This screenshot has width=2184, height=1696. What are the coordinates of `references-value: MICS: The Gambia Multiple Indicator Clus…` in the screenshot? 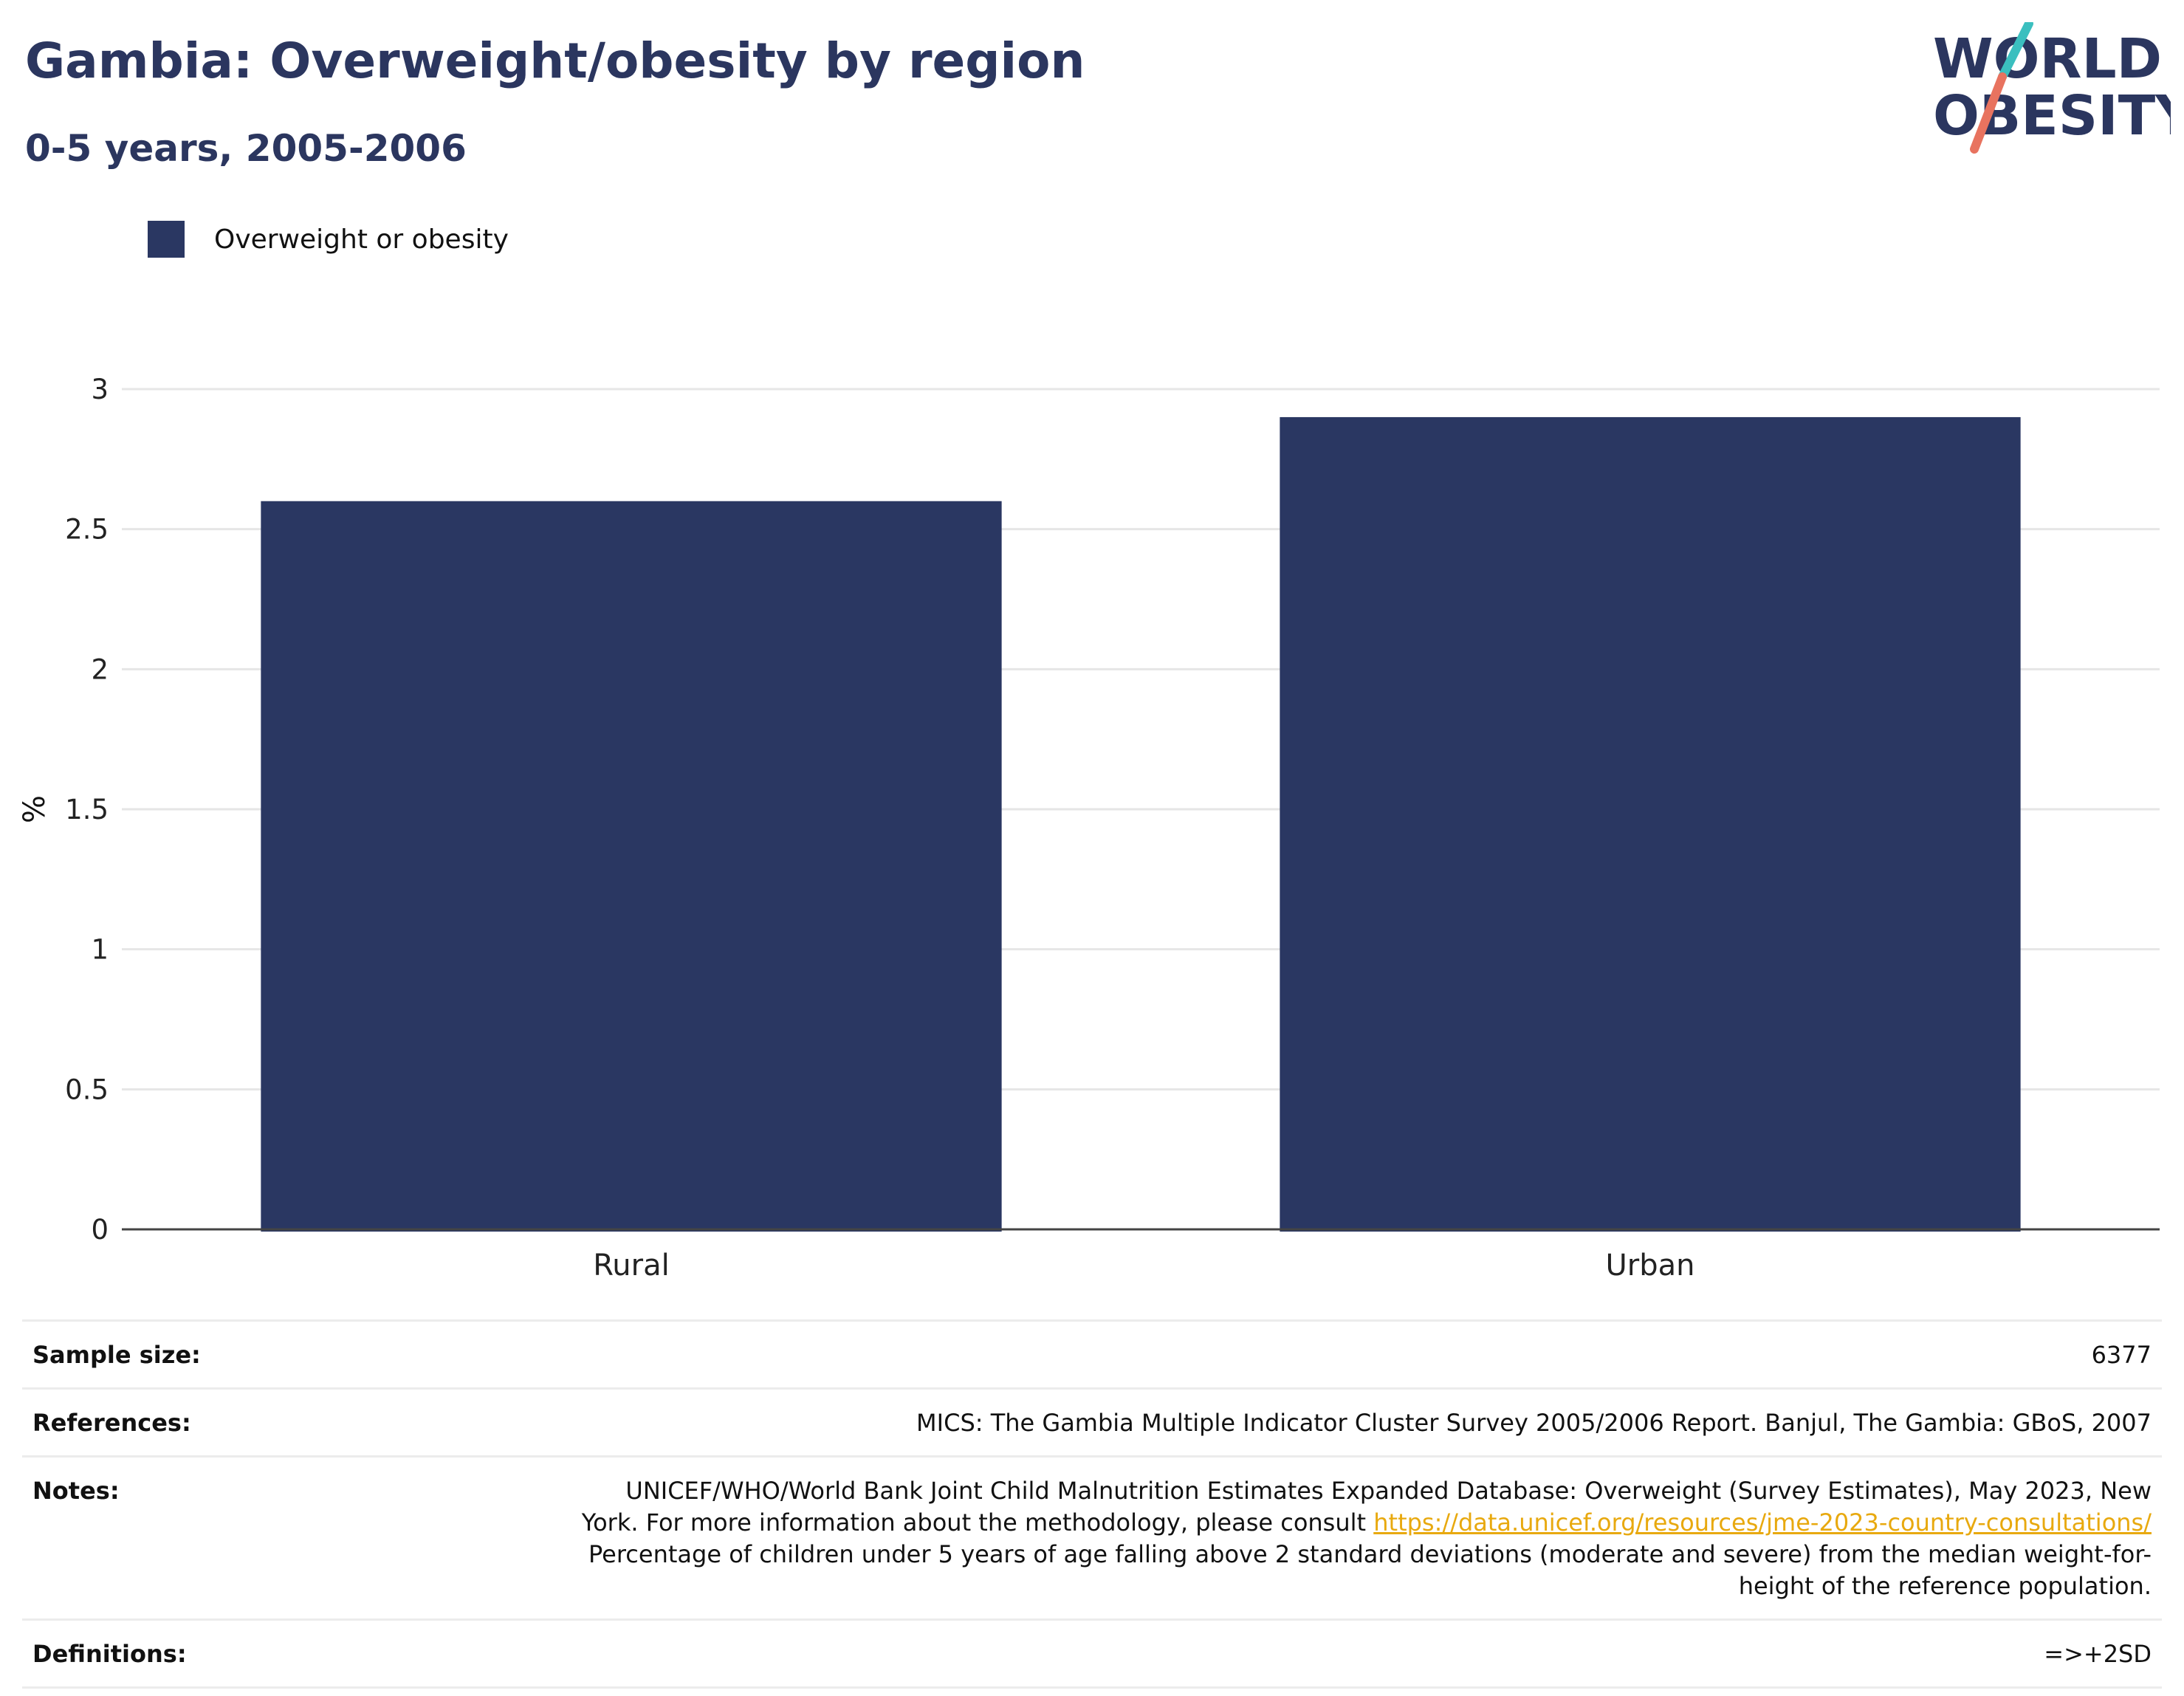 It's located at (1534, 1423).